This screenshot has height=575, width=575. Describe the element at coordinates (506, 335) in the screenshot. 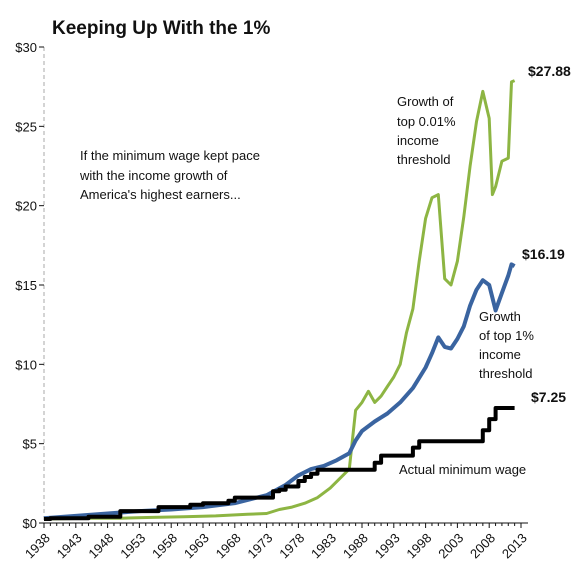

I see `top1-line-2: of top 1%` at that location.